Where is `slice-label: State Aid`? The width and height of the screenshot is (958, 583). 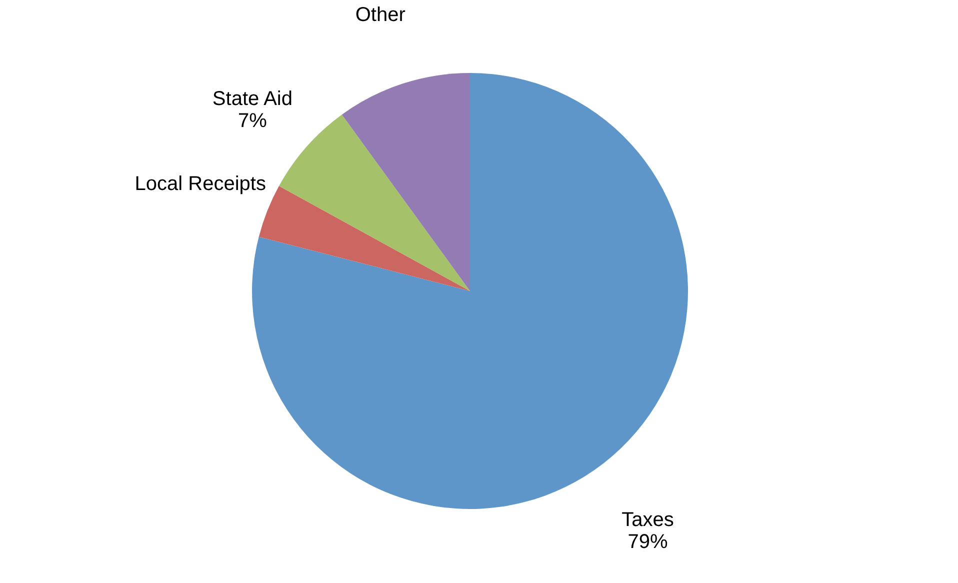 slice-label: State Aid is located at coordinates (252, 99).